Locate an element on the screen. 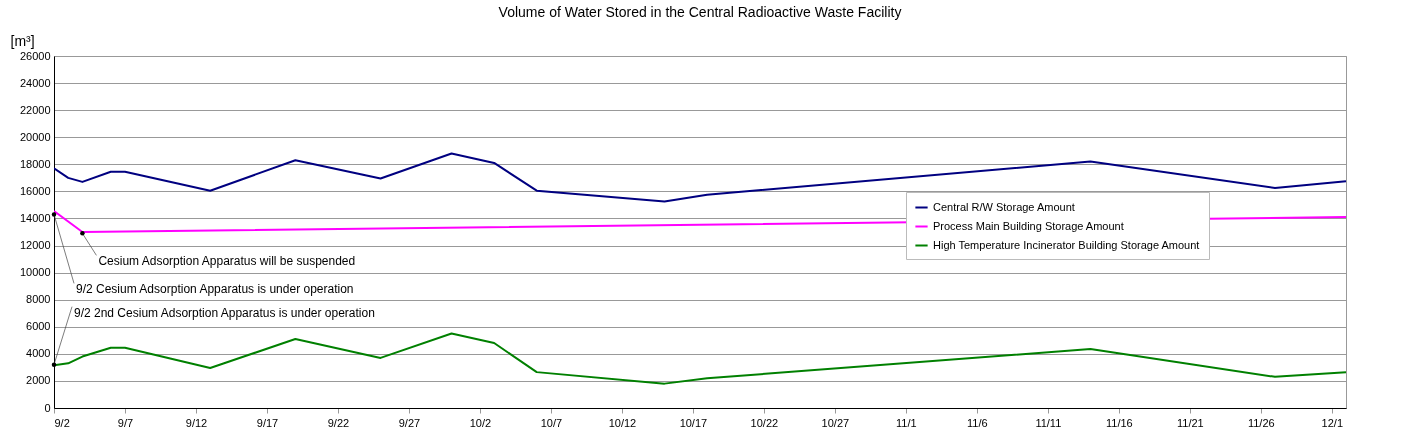  chart-title: Volume of Water Stored in the Central Radioactive Waste Facility is located at coordinates (700, 12).